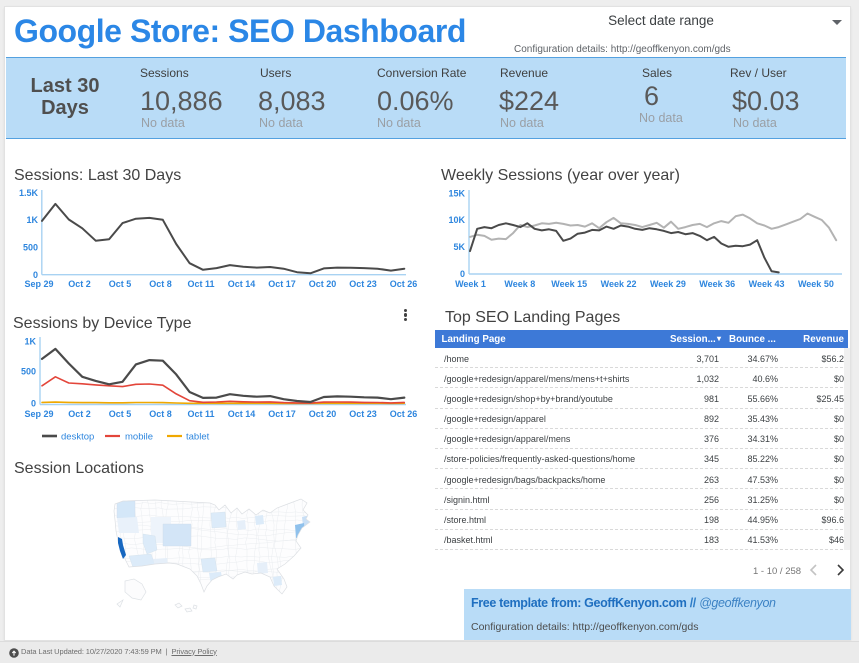 The height and width of the screenshot is (663, 859). What do you see at coordinates (767, 284) in the screenshot?
I see `svg-text: Week 43` at bounding box center [767, 284].